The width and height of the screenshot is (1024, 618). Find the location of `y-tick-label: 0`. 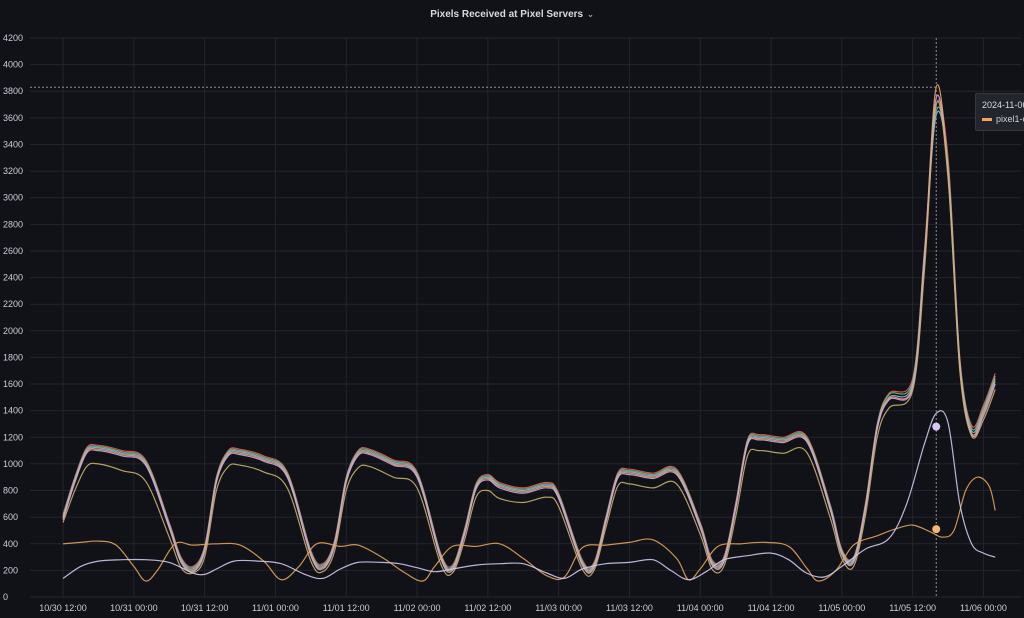

y-tick-label: 0 is located at coordinates (5, 597).